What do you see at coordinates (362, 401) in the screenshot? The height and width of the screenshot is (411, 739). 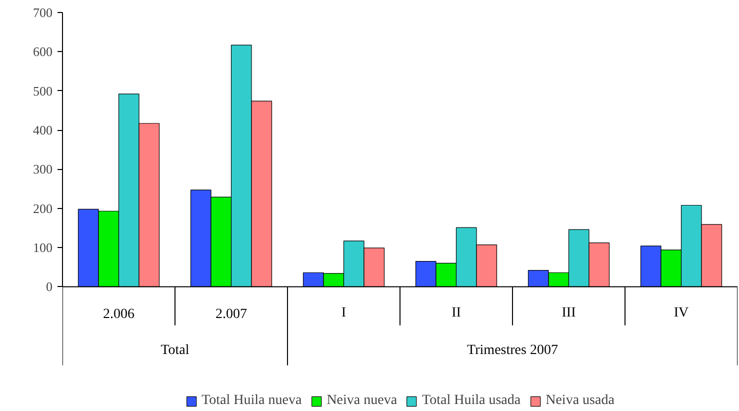 I see `legend-label: Neiva nueva` at bounding box center [362, 401].